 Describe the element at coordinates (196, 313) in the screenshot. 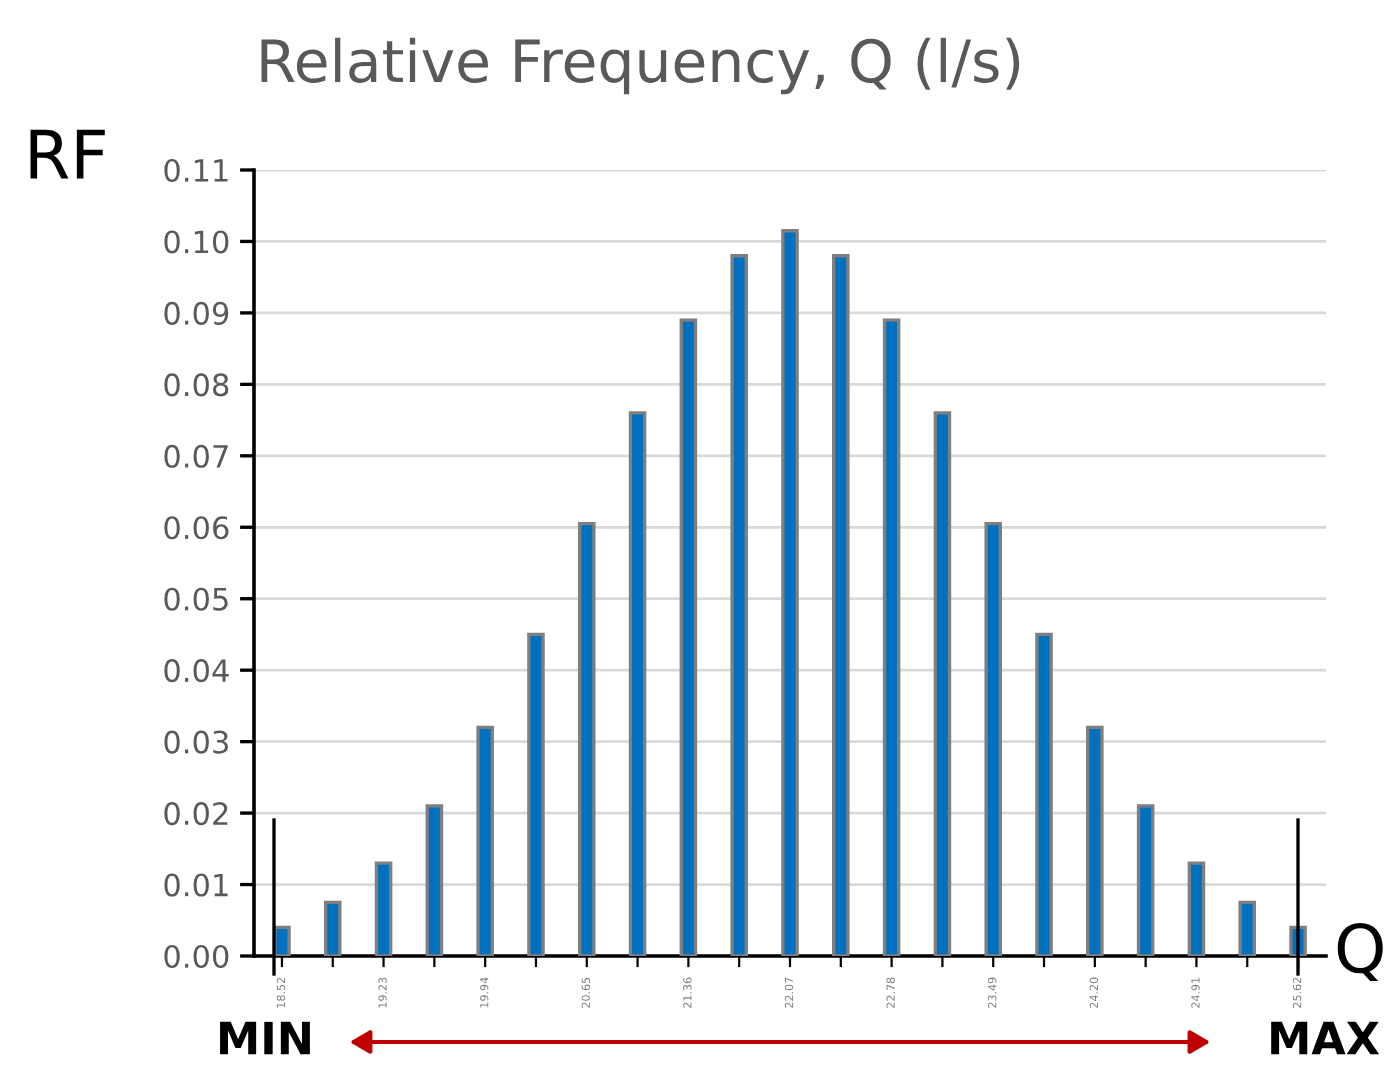

I see `y-tick-label: 0.09` at that location.